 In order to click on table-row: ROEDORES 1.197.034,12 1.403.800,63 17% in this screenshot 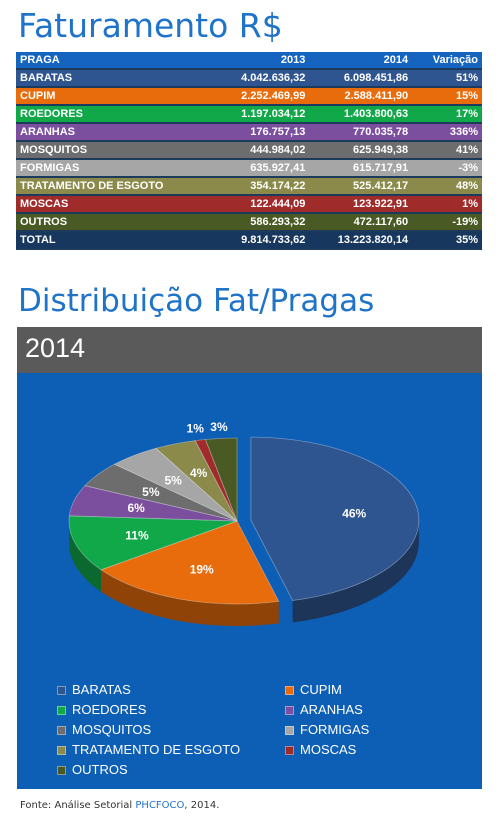, I will do `click(249, 114)`.